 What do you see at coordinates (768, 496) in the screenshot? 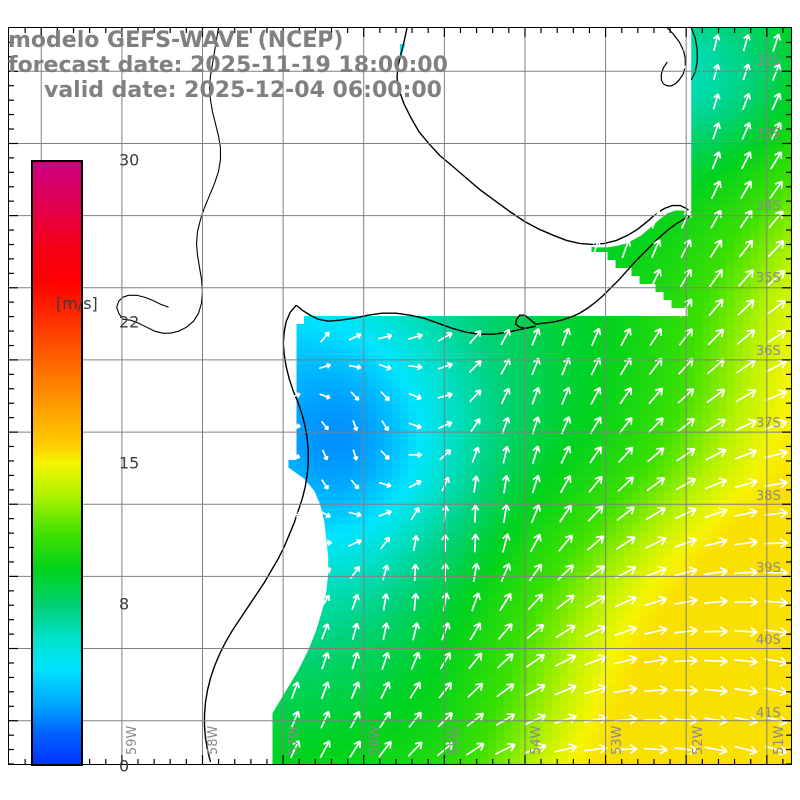
I see `lat-tick-label-38S: 38S` at bounding box center [768, 496].